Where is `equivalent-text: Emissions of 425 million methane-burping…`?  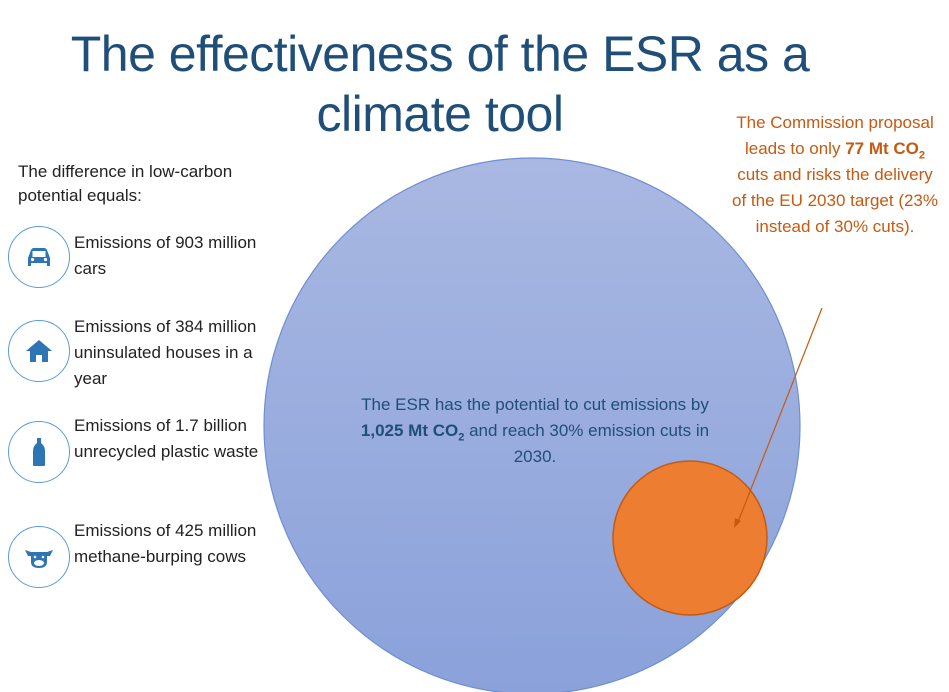
equivalent-text: Emissions of 425 million methane-burping… is located at coordinates (165, 543).